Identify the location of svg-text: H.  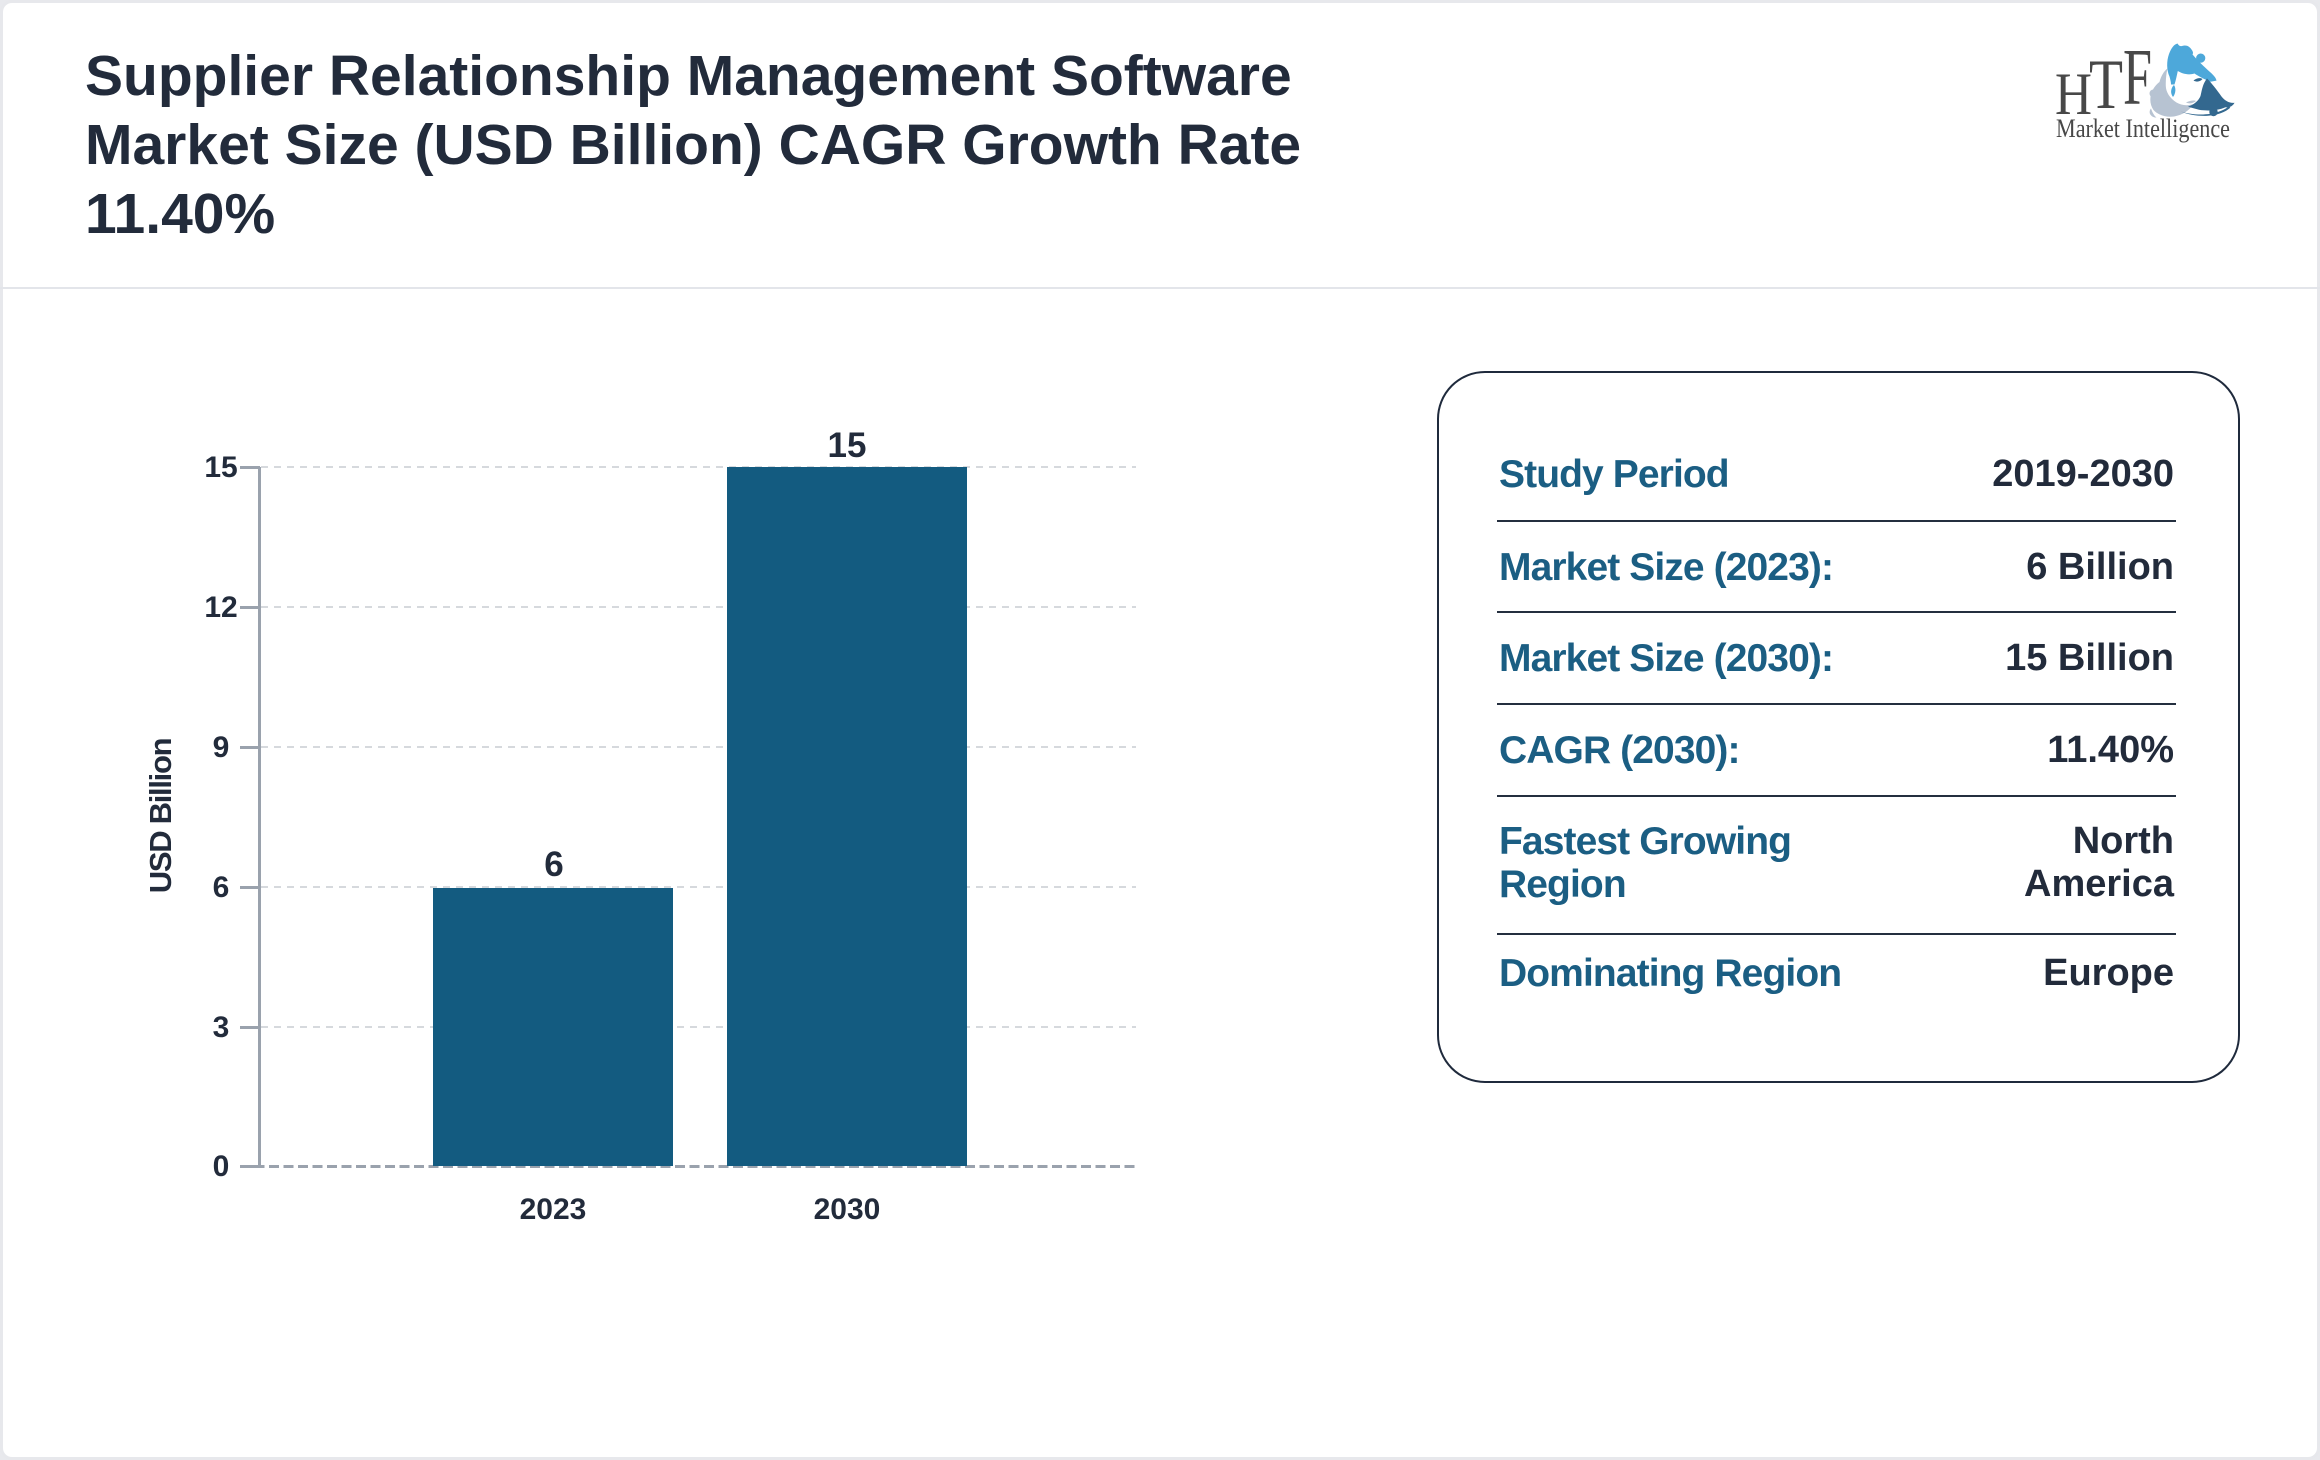
(2073, 94).